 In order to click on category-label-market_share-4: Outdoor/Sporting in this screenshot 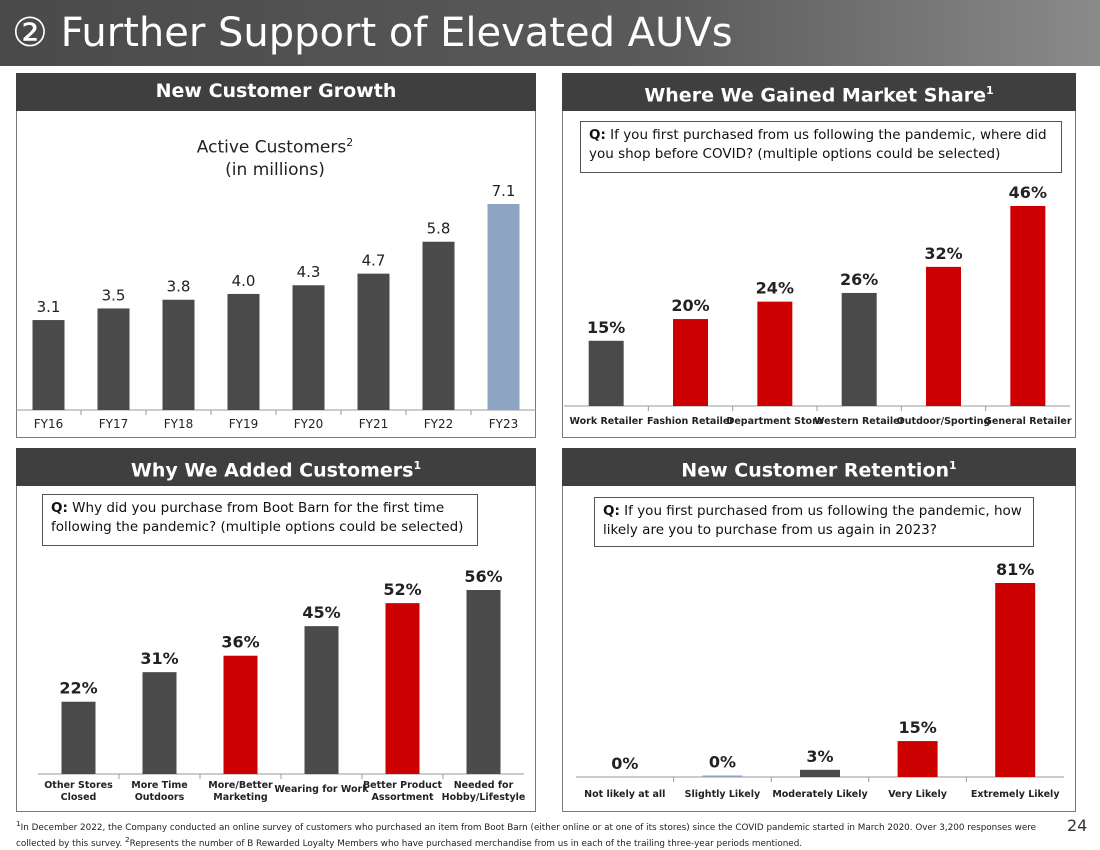, I will do `click(944, 421)`.